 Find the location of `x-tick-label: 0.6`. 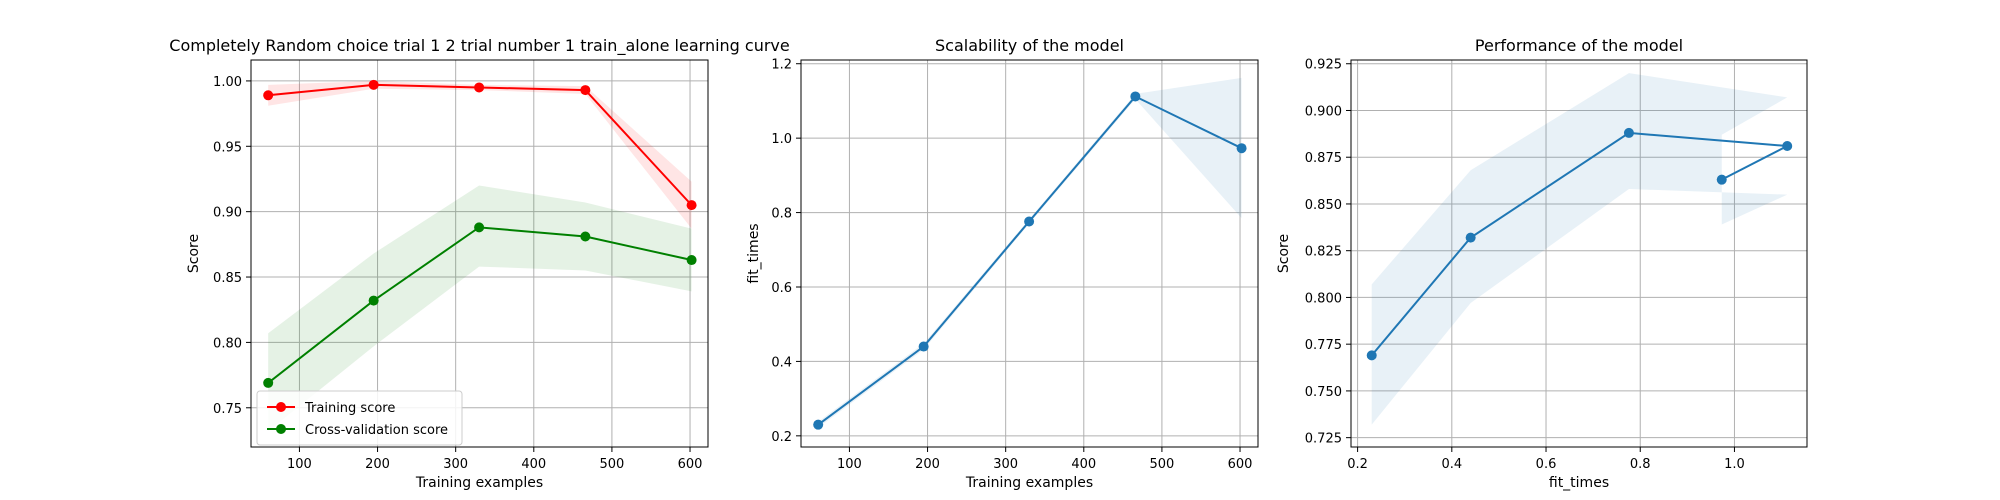

x-tick-label: 0.6 is located at coordinates (1546, 464).